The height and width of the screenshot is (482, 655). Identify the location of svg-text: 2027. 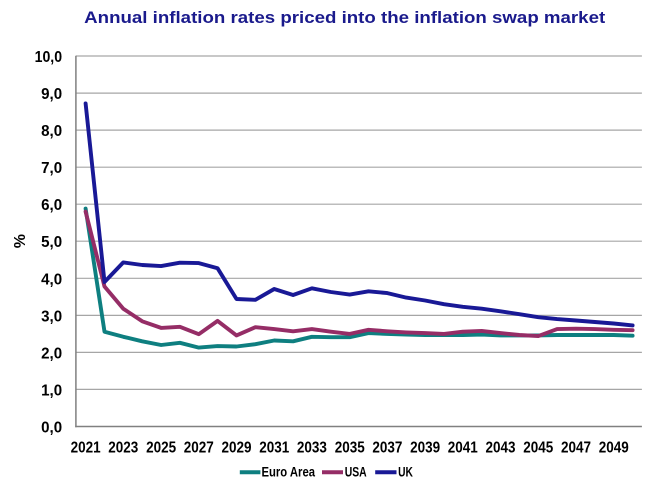
(199, 447).